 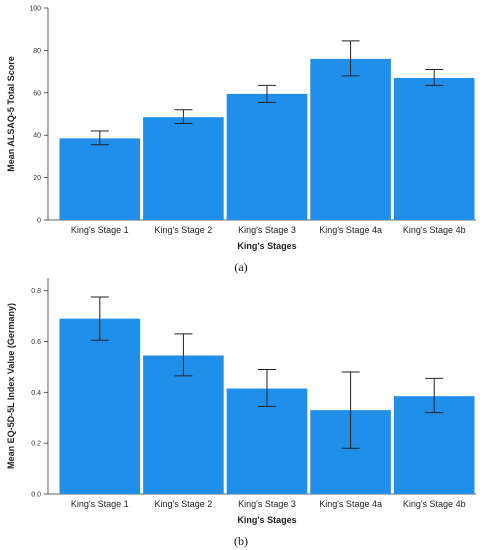 I want to click on panel-caption: (b), so click(x=241, y=541).